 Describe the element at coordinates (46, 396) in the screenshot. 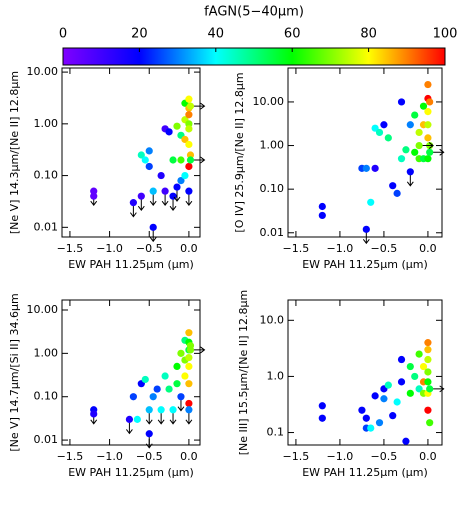

I see `y-tick-label: 0.10` at that location.